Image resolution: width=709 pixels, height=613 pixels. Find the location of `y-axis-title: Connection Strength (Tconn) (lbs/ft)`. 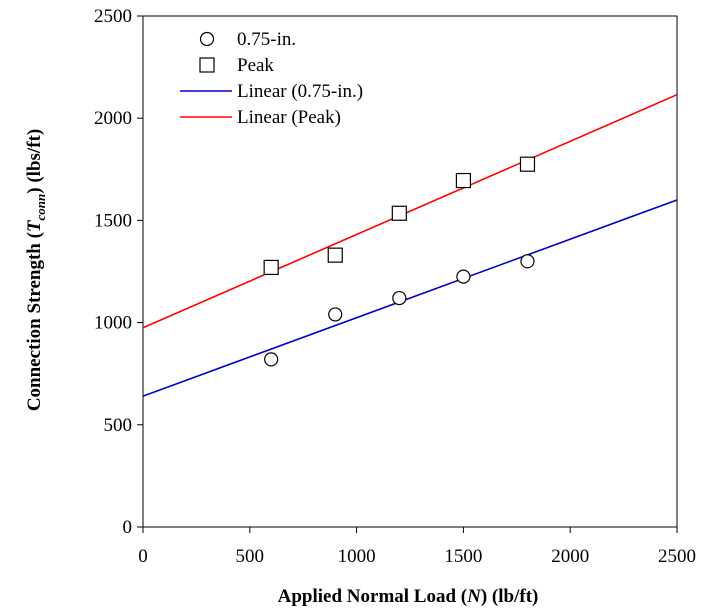

y-axis-title: Connection Strength (Tconn) (lbs/ft) is located at coordinates (36, 270).